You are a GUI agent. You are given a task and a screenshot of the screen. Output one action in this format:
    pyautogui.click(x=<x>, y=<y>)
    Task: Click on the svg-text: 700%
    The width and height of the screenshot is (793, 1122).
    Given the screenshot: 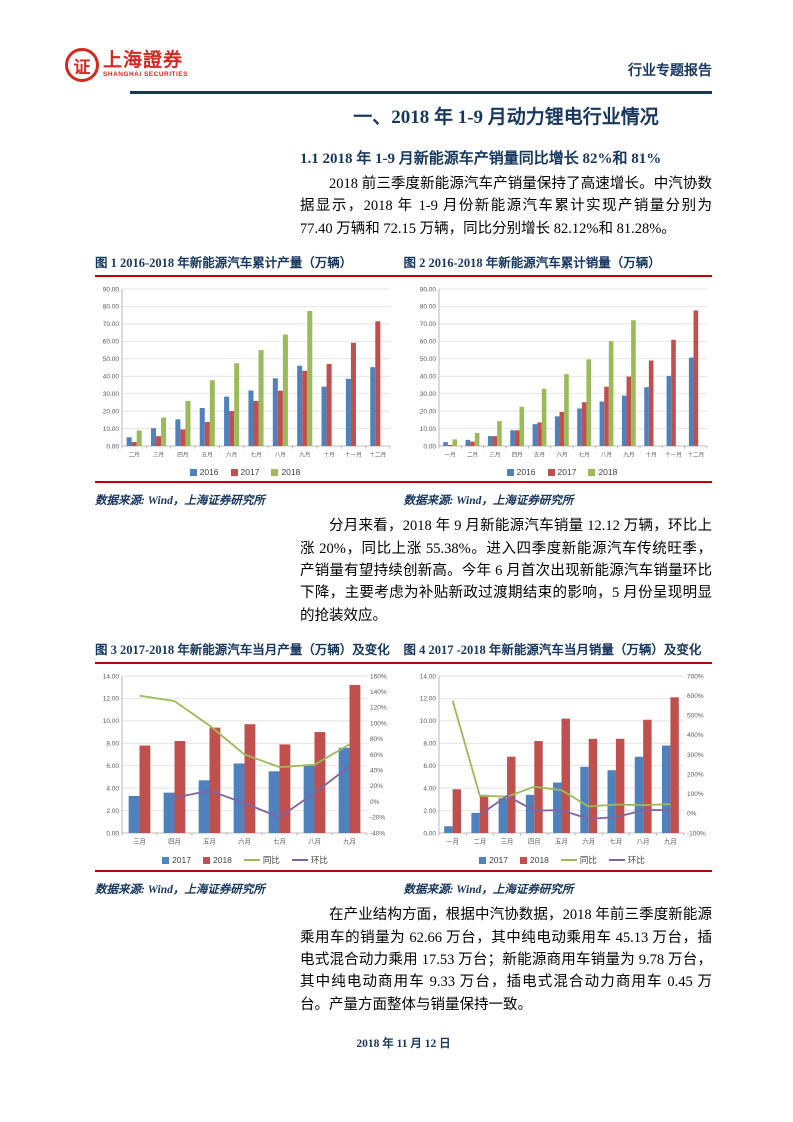 What is the action you would take?
    pyautogui.click(x=695, y=677)
    